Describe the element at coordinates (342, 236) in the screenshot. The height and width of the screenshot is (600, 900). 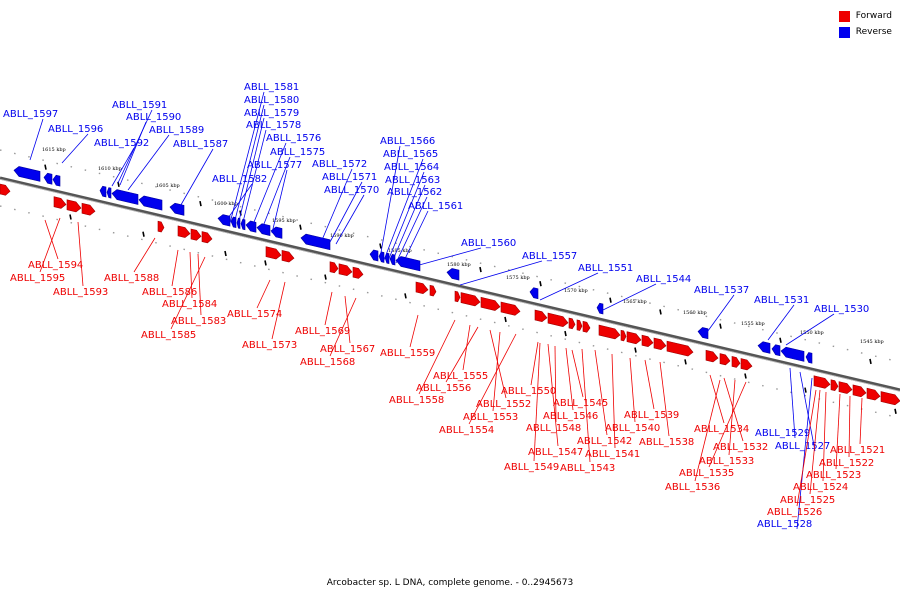
I see `coordinate-tick-label: 1590 kbp` at that location.